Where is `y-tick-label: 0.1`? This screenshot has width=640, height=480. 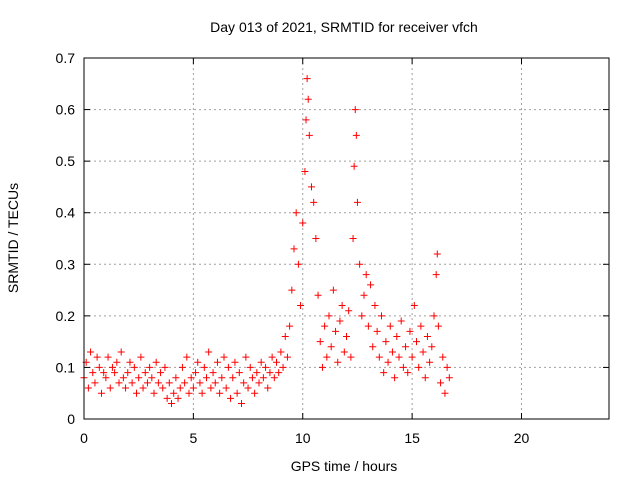 y-tick-label: 0.1 is located at coordinates (66, 367).